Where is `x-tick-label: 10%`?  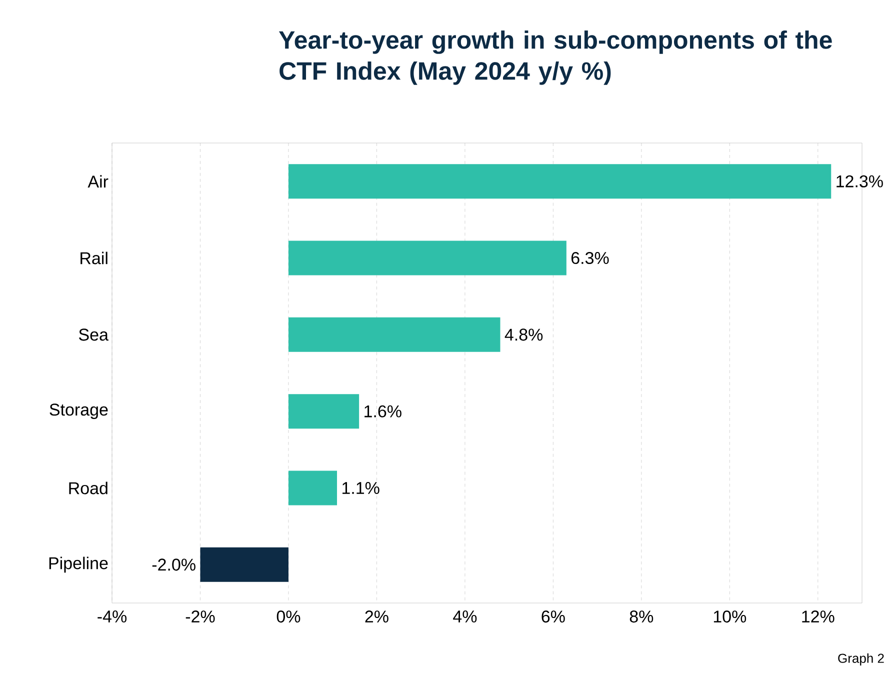
x-tick-label: 10% is located at coordinates (730, 616).